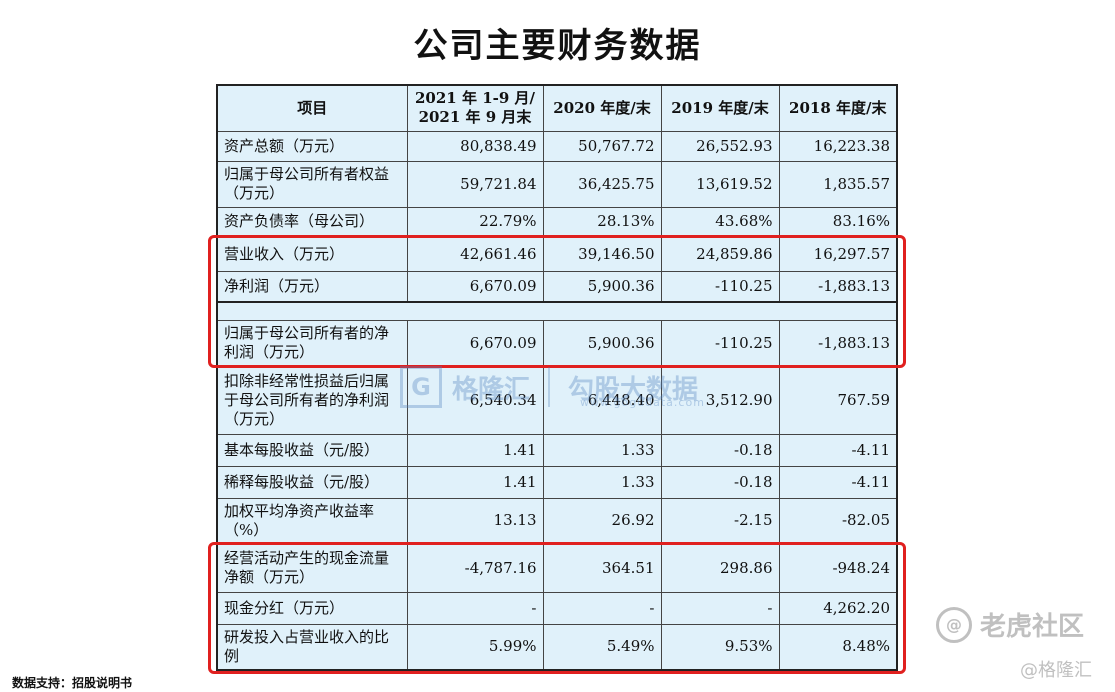  I want to click on header-2019: 2019 年度/末, so click(720, 108).